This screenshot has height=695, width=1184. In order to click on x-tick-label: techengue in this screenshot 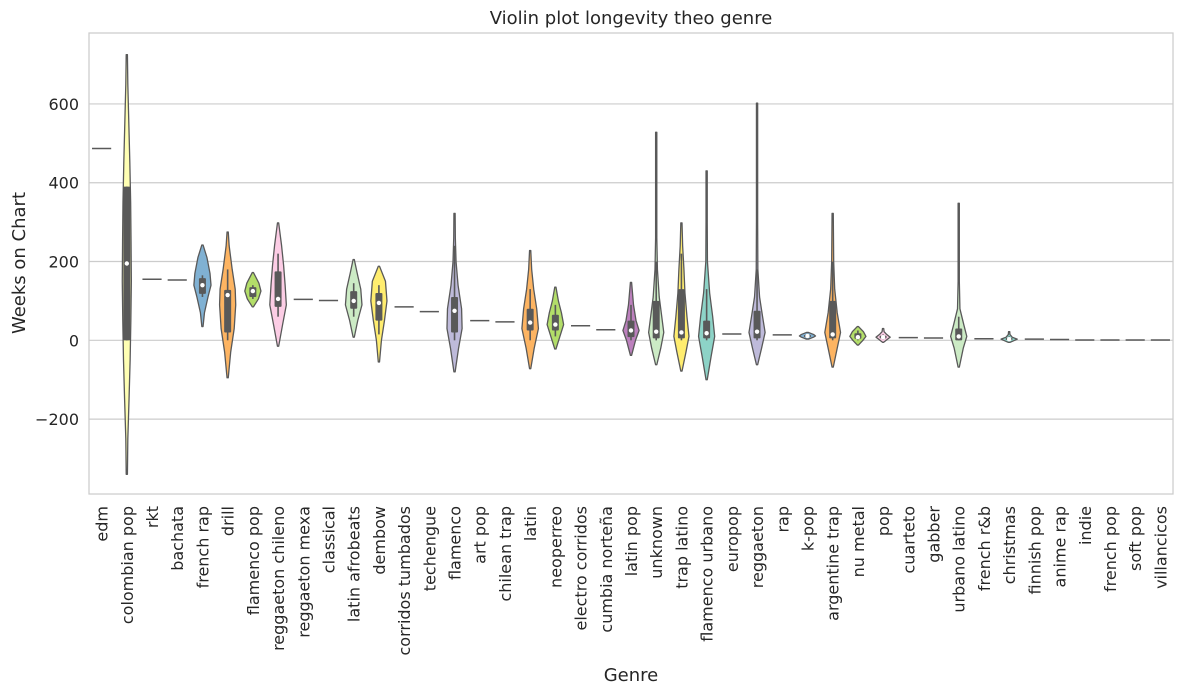, I will do `click(429, 548)`.